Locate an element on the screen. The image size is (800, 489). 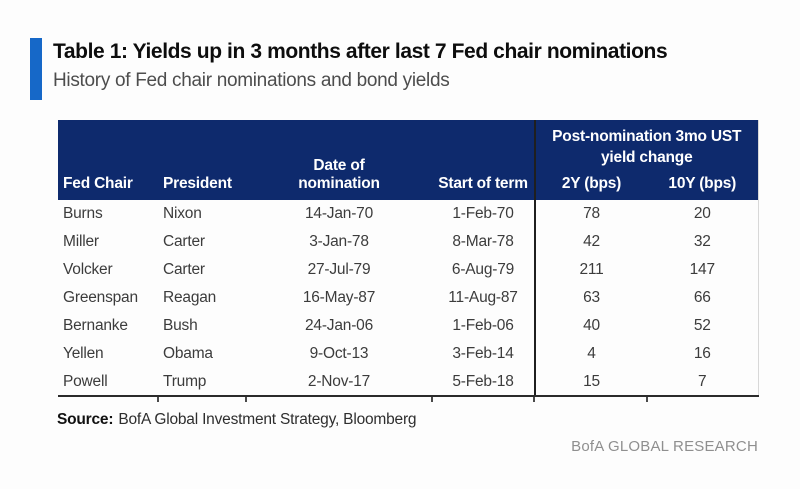
table-row: Volcker Carter 27-Jul-79 6-Aug-79 211 147 is located at coordinates (408, 270).